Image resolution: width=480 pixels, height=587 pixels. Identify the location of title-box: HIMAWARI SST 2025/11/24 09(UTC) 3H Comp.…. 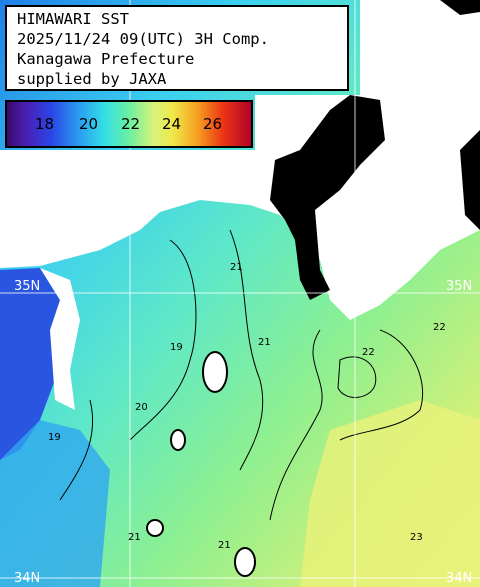
(177, 48).